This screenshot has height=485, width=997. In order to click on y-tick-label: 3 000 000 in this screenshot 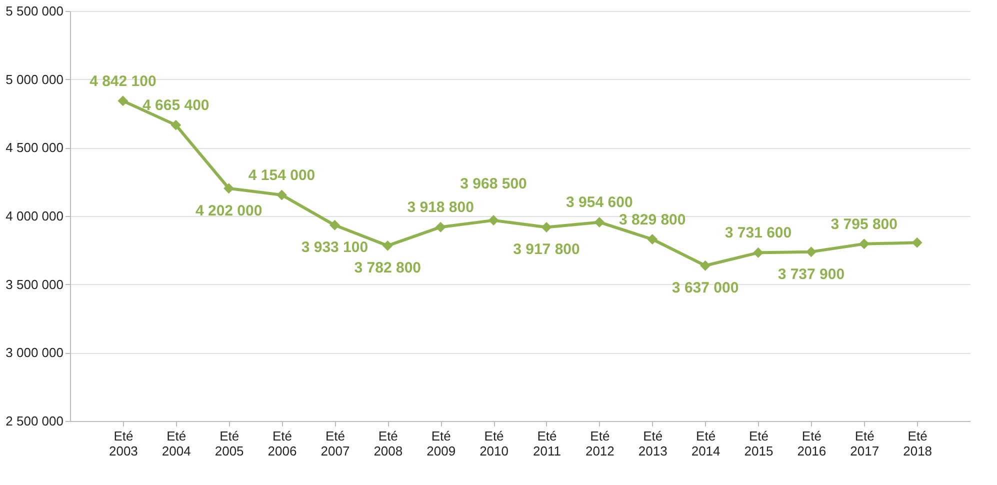, I will do `click(35, 352)`.